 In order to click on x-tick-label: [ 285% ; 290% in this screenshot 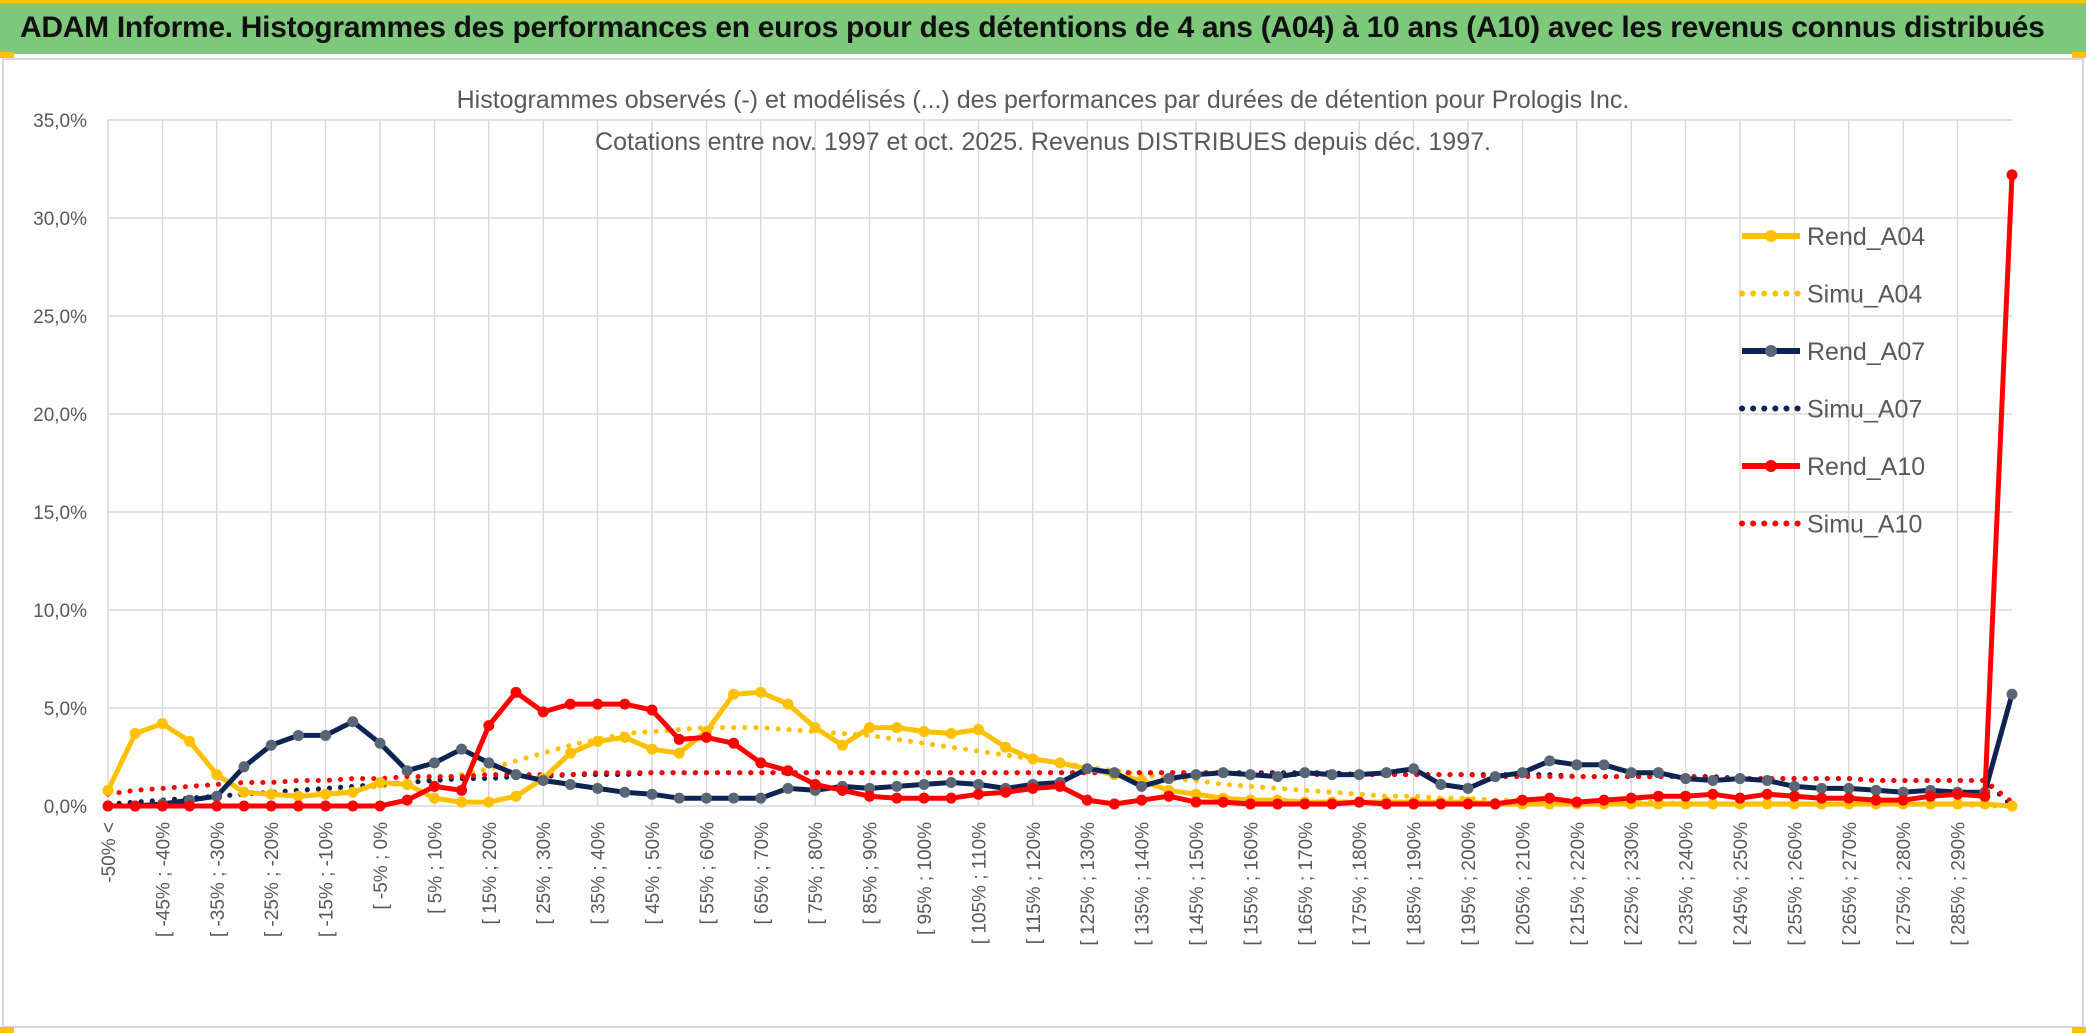, I will do `click(1959, 884)`.